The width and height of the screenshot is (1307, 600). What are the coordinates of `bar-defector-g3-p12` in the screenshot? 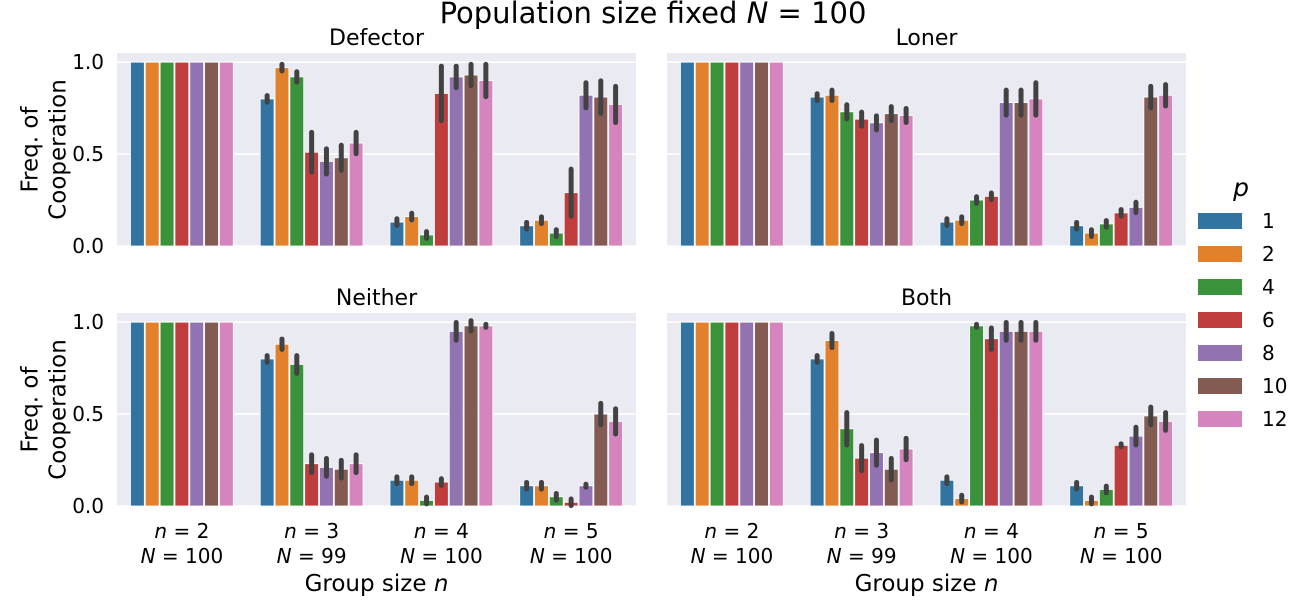 It's located at (486, 163).